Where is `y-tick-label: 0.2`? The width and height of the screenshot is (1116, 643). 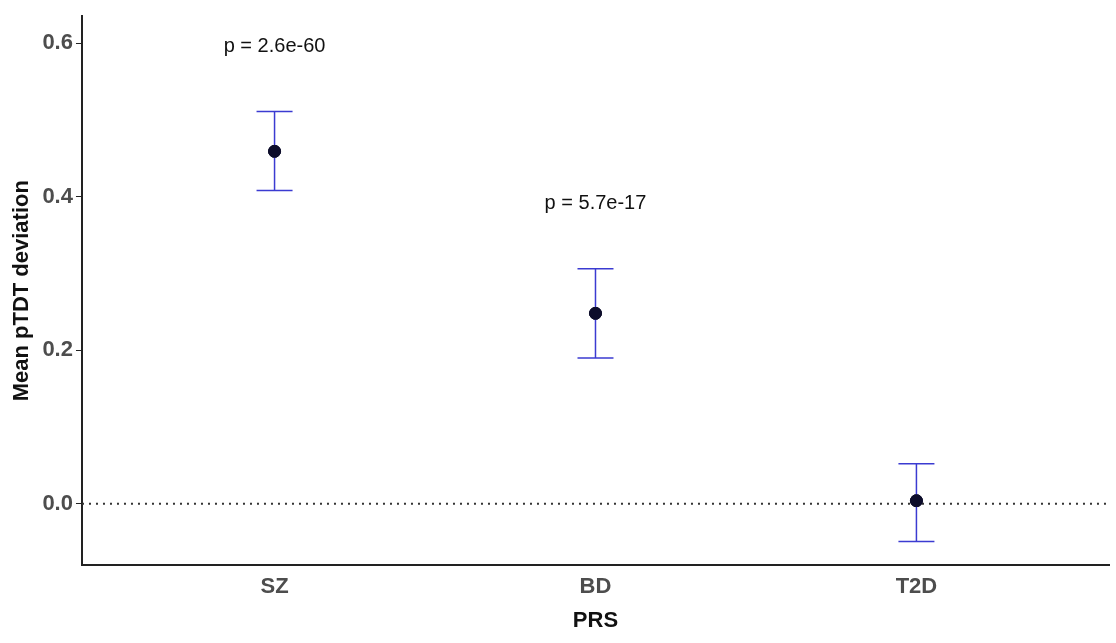 y-tick-label: 0.2 is located at coordinates (57, 349).